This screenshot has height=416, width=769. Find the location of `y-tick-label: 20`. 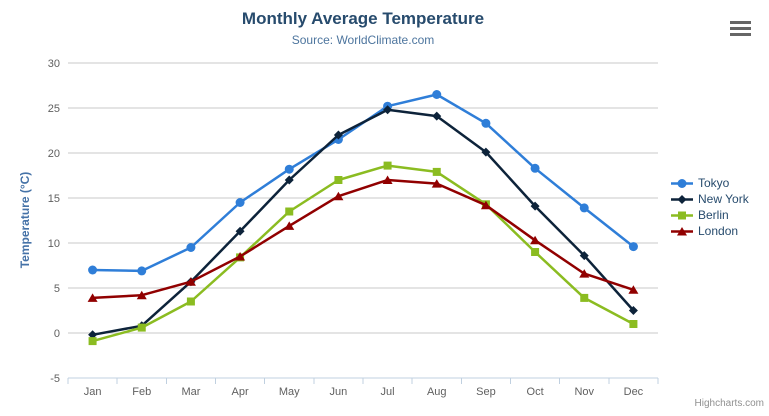

y-tick-label: 20 is located at coordinates (54, 154).